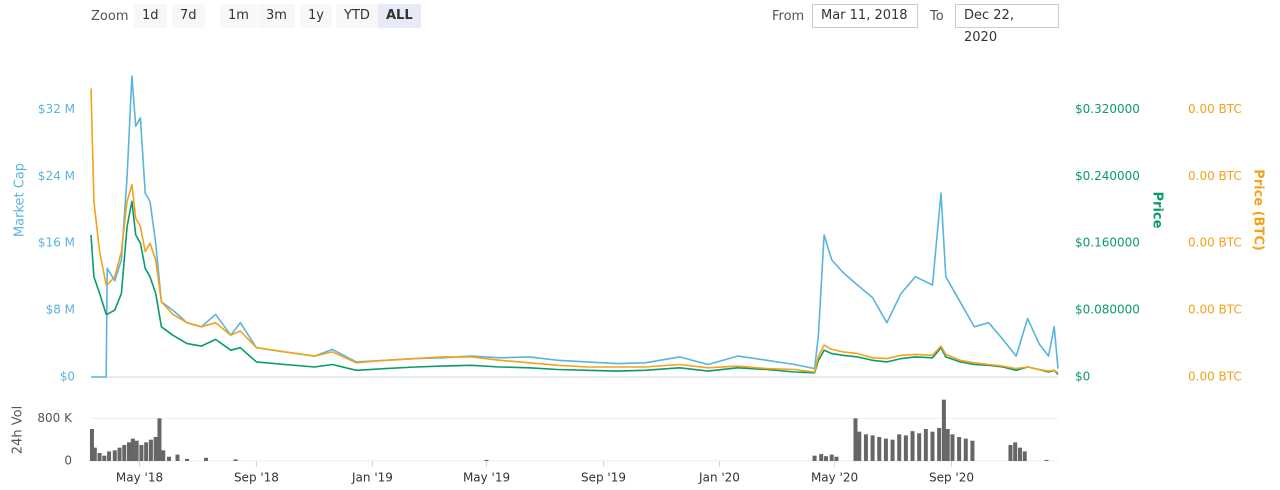 The width and height of the screenshot is (1280, 490). Describe the element at coordinates (18, 430) in the screenshot. I see `volume-axis-title: 24h Vol` at that location.